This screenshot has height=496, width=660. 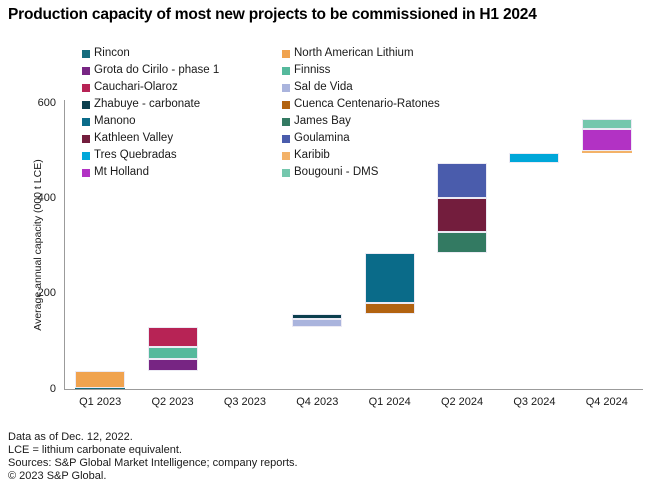 What do you see at coordinates (150, 53) in the screenshot?
I see `legend-item: Rincon` at bounding box center [150, 53].